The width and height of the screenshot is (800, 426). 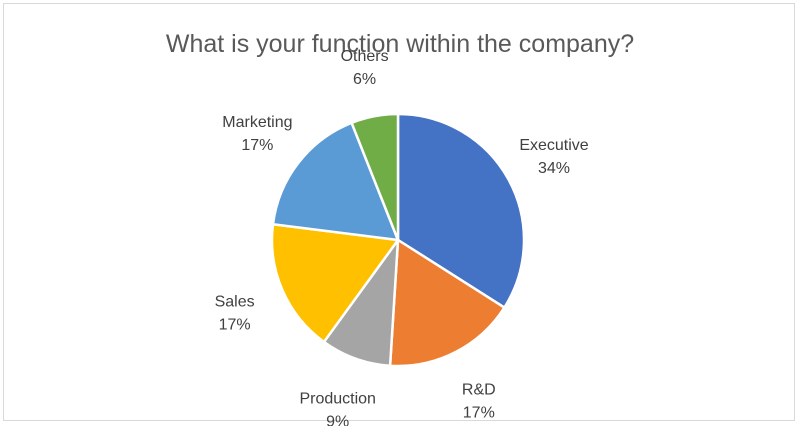 What do you see at coordinates (479, 413) in the screenshot?
I see `value-label-randd: 17%` at bounding box center [479, 413].